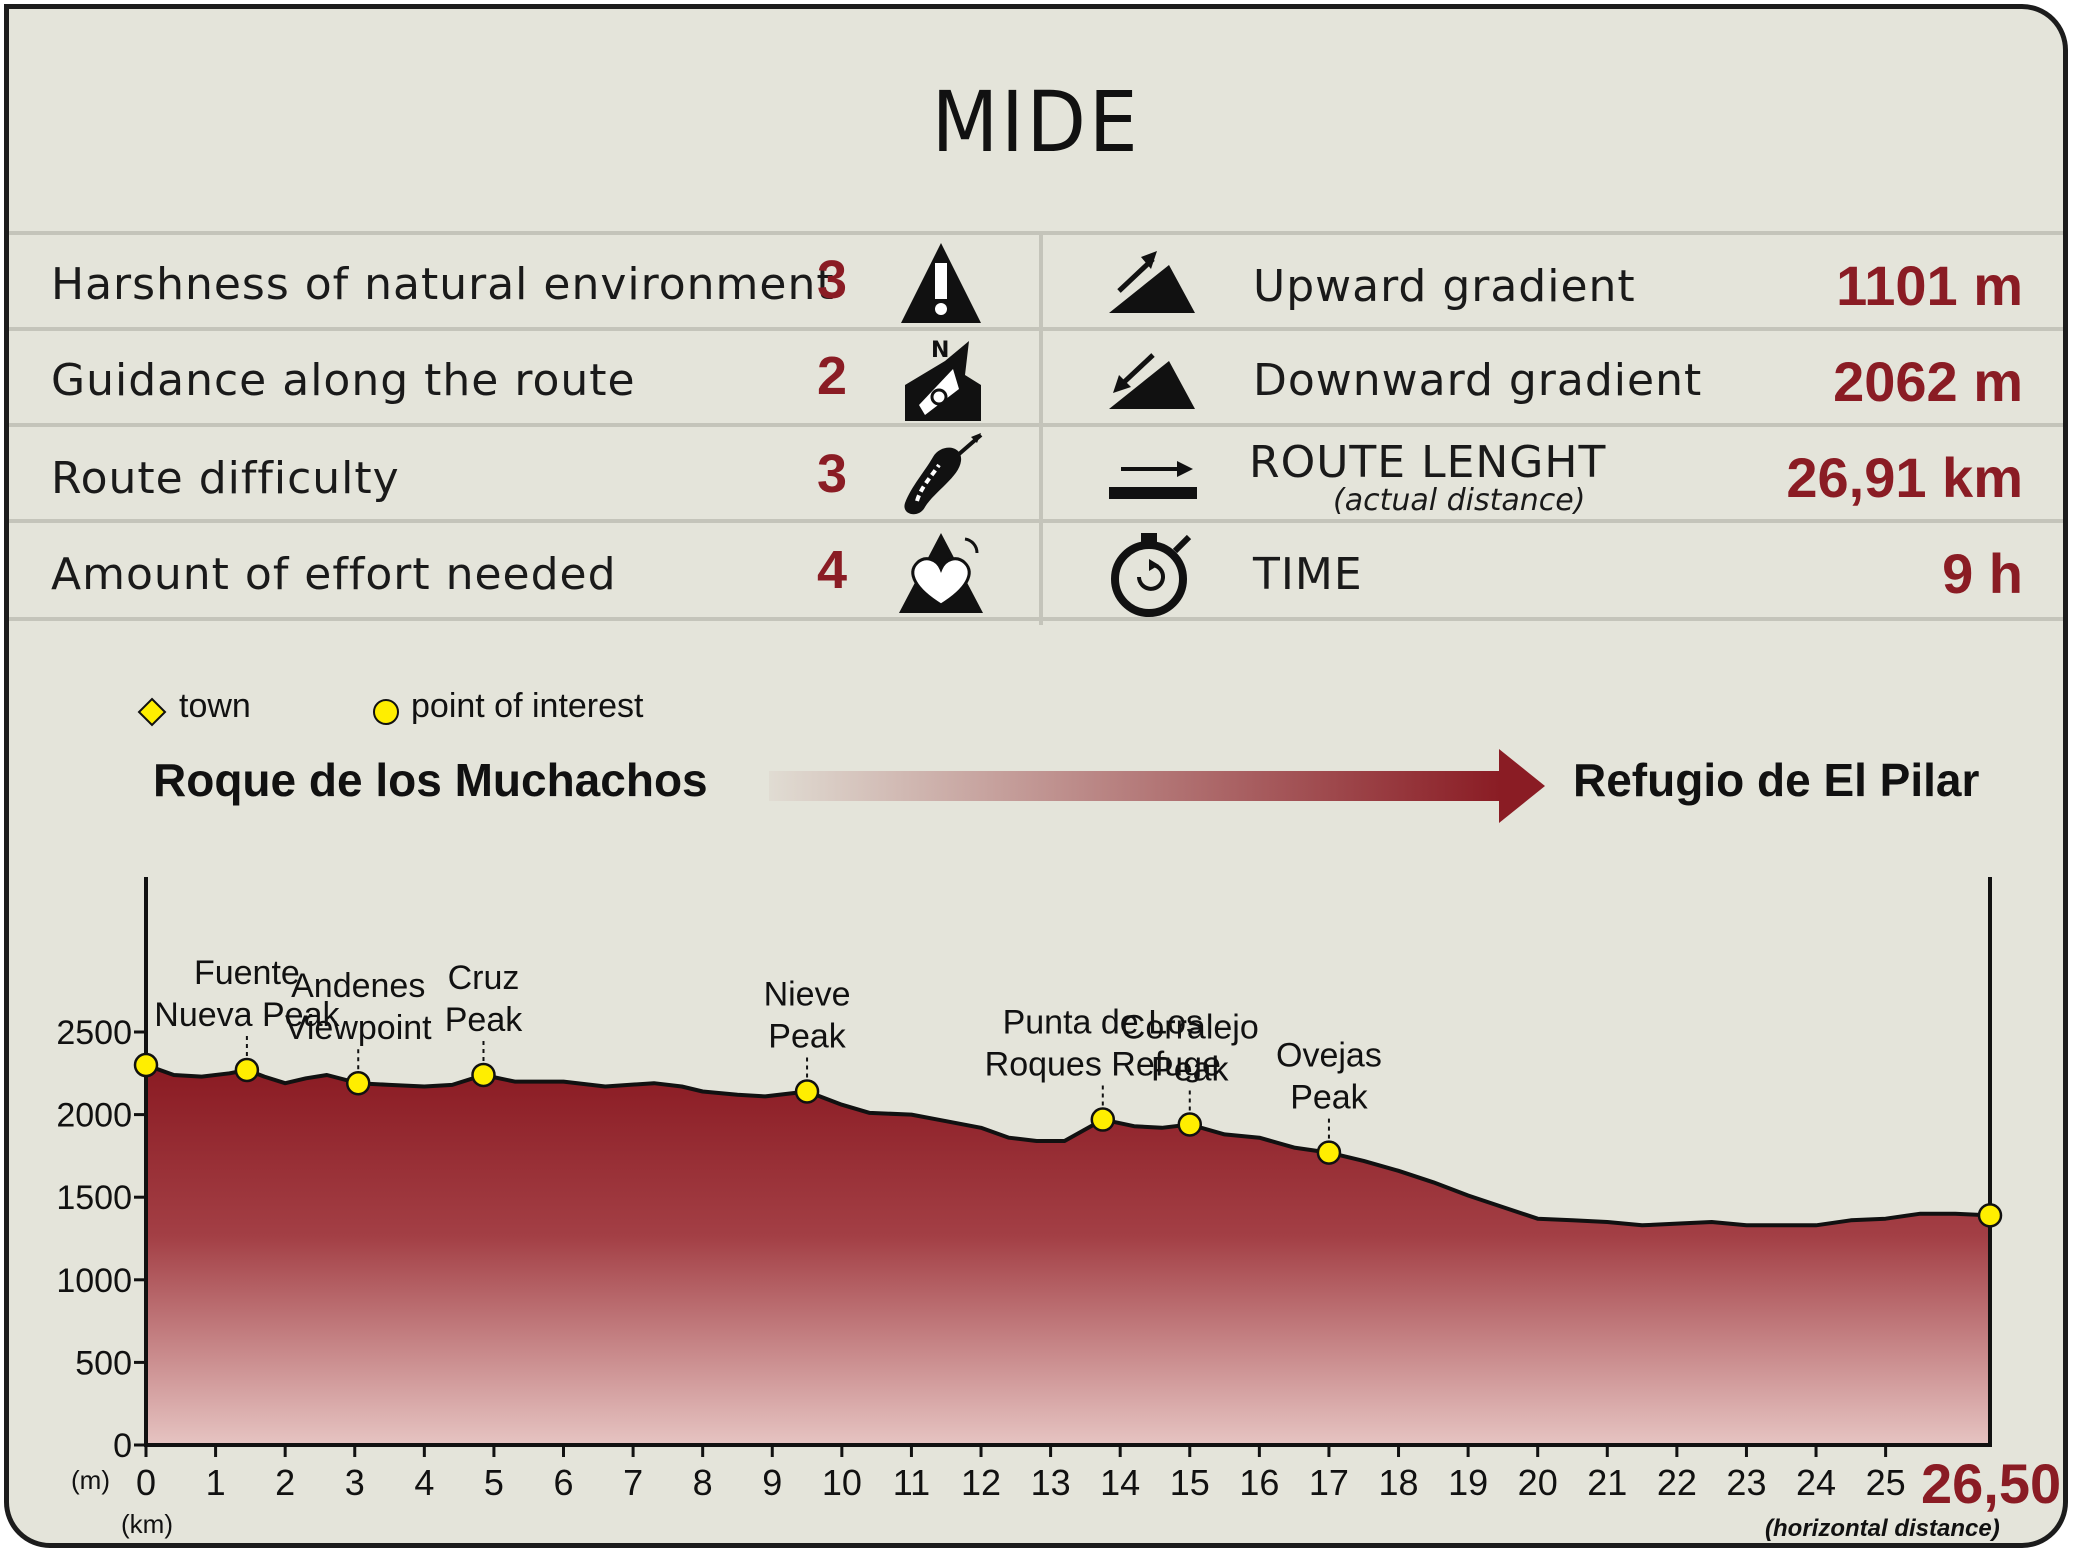  What do you see at coordinates (1103, 1065) in the screenshot?
I see `poi-label-line: Roques Refuge` at bounding box center [1103, 1065].